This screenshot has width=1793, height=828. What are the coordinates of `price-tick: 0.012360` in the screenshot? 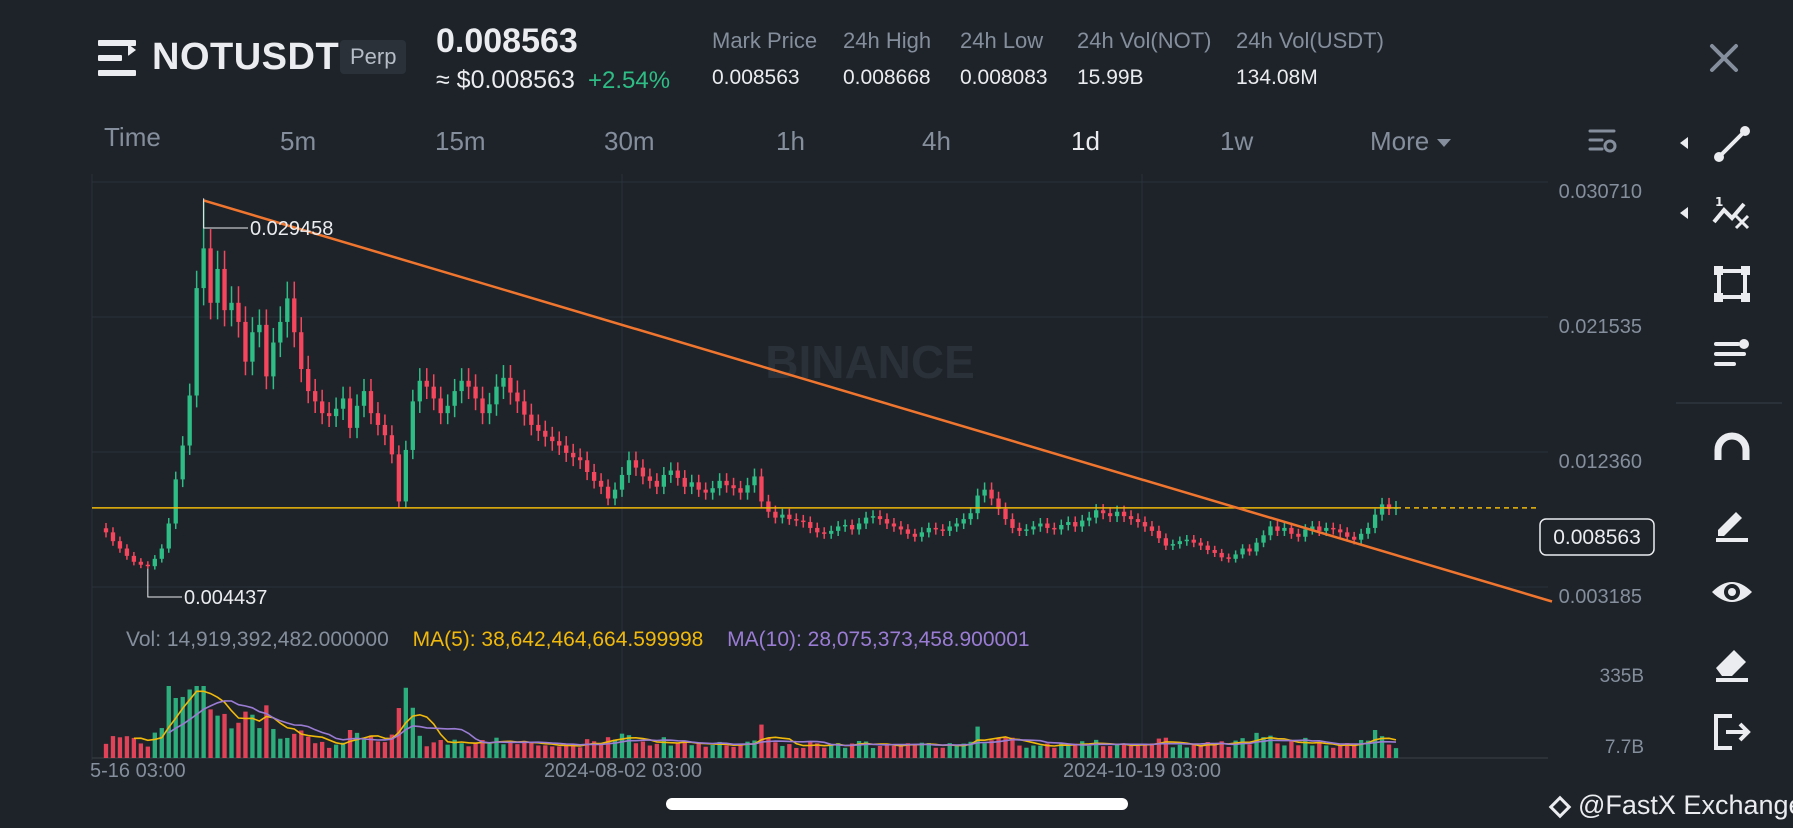 It's located at (1600, 462).